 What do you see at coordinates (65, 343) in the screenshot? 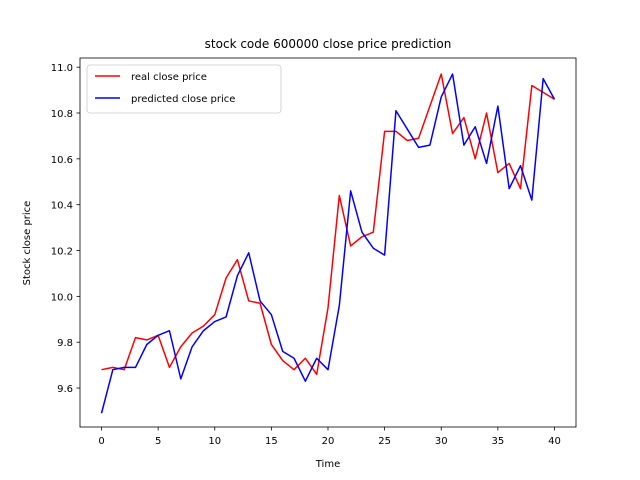
I see `y-tick-label: 9.8` at bounding box center [65, 343].